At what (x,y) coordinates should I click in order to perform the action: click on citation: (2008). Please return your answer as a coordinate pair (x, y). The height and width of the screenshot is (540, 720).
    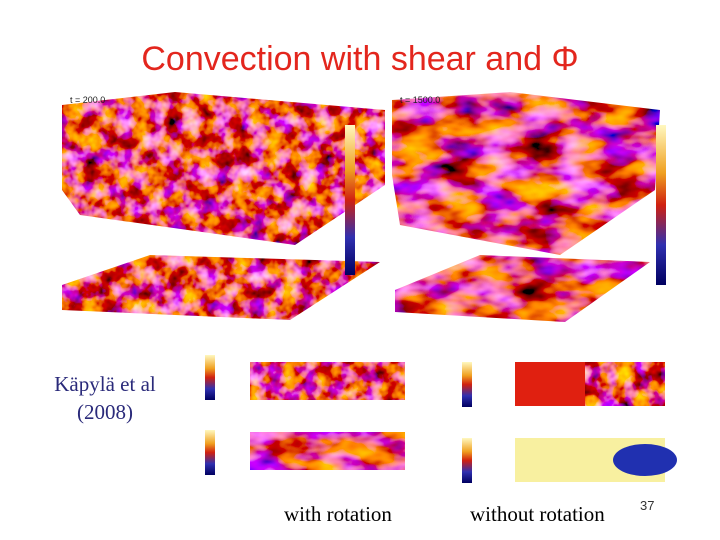
    Looking at the image, I should click on (105, 412).